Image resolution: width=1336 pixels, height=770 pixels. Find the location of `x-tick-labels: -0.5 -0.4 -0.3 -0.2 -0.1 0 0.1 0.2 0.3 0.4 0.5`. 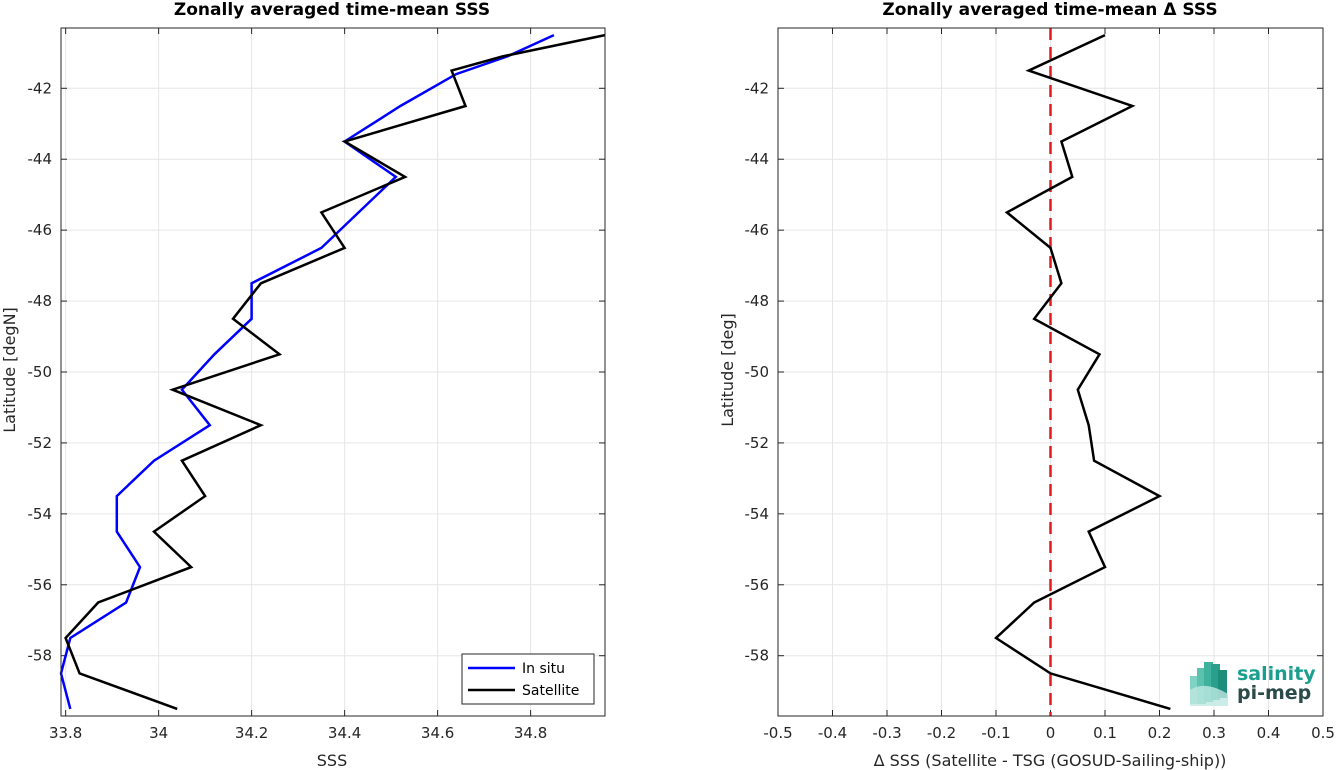

x-tick-labels: -0.5 -0.4 -0.3 -0.2 -0.1 0 0.1 0.2 0.3 0.4 0.5 is located at coordinates (1049, 733).